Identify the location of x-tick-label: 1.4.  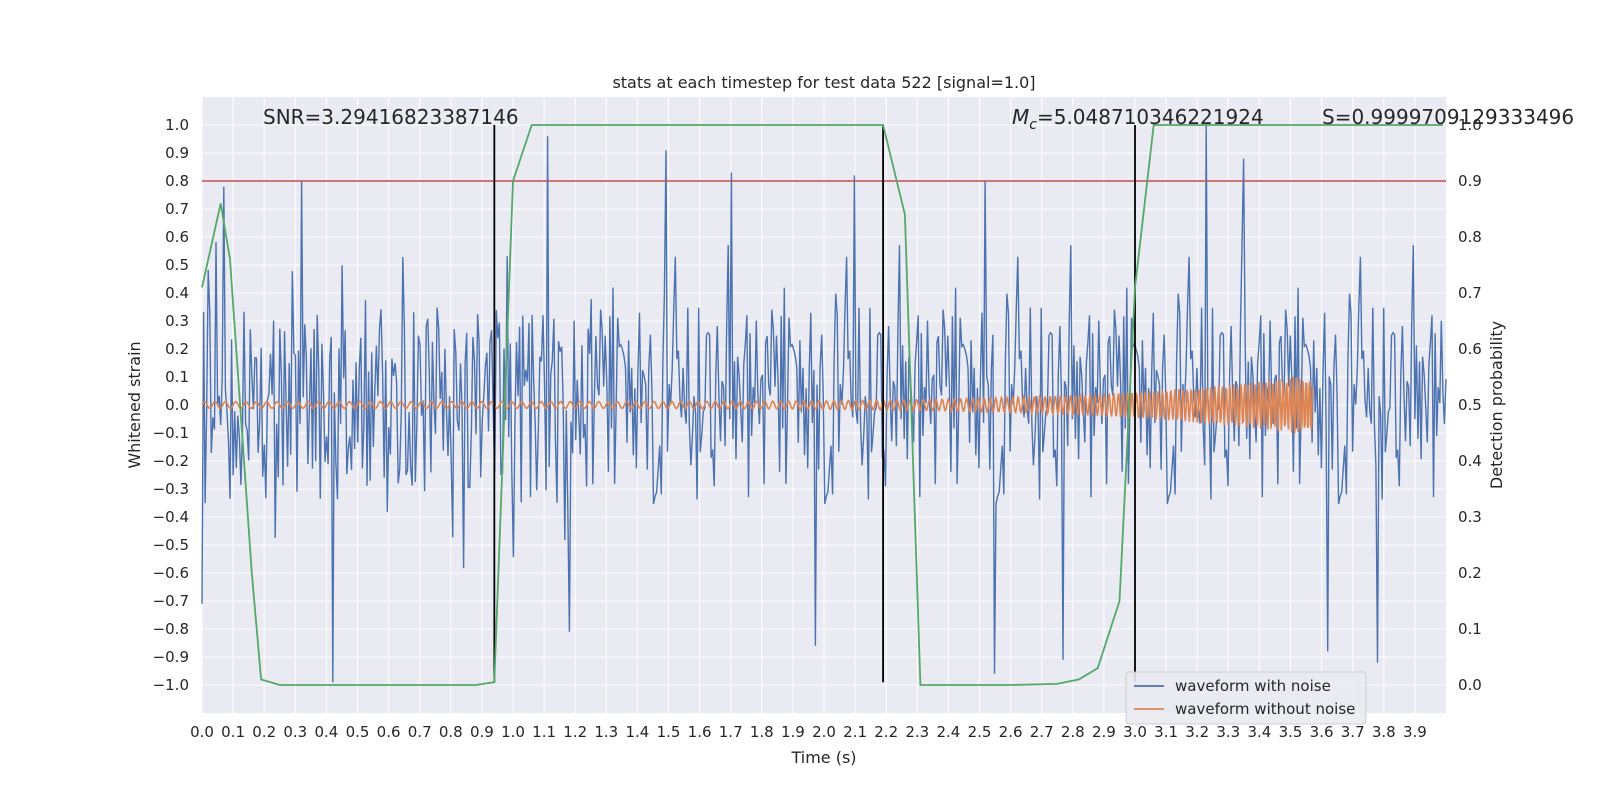
(637, 732).